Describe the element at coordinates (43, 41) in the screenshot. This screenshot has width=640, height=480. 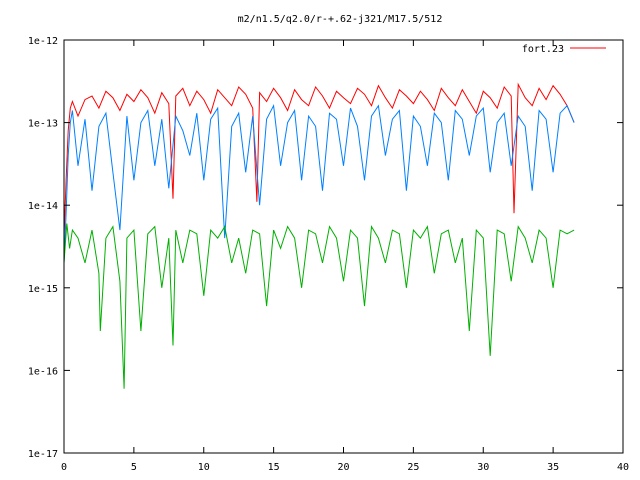
I see `y-tick-label: 1e-12` at that location.